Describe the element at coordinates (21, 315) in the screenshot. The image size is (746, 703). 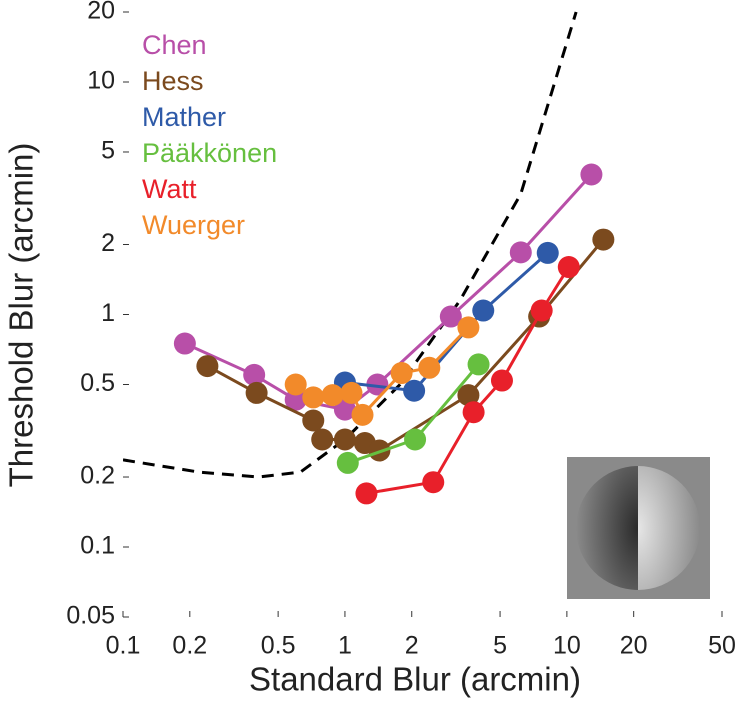
I see `y-axis-label: Threshold Blur (arcmin)` at that location.